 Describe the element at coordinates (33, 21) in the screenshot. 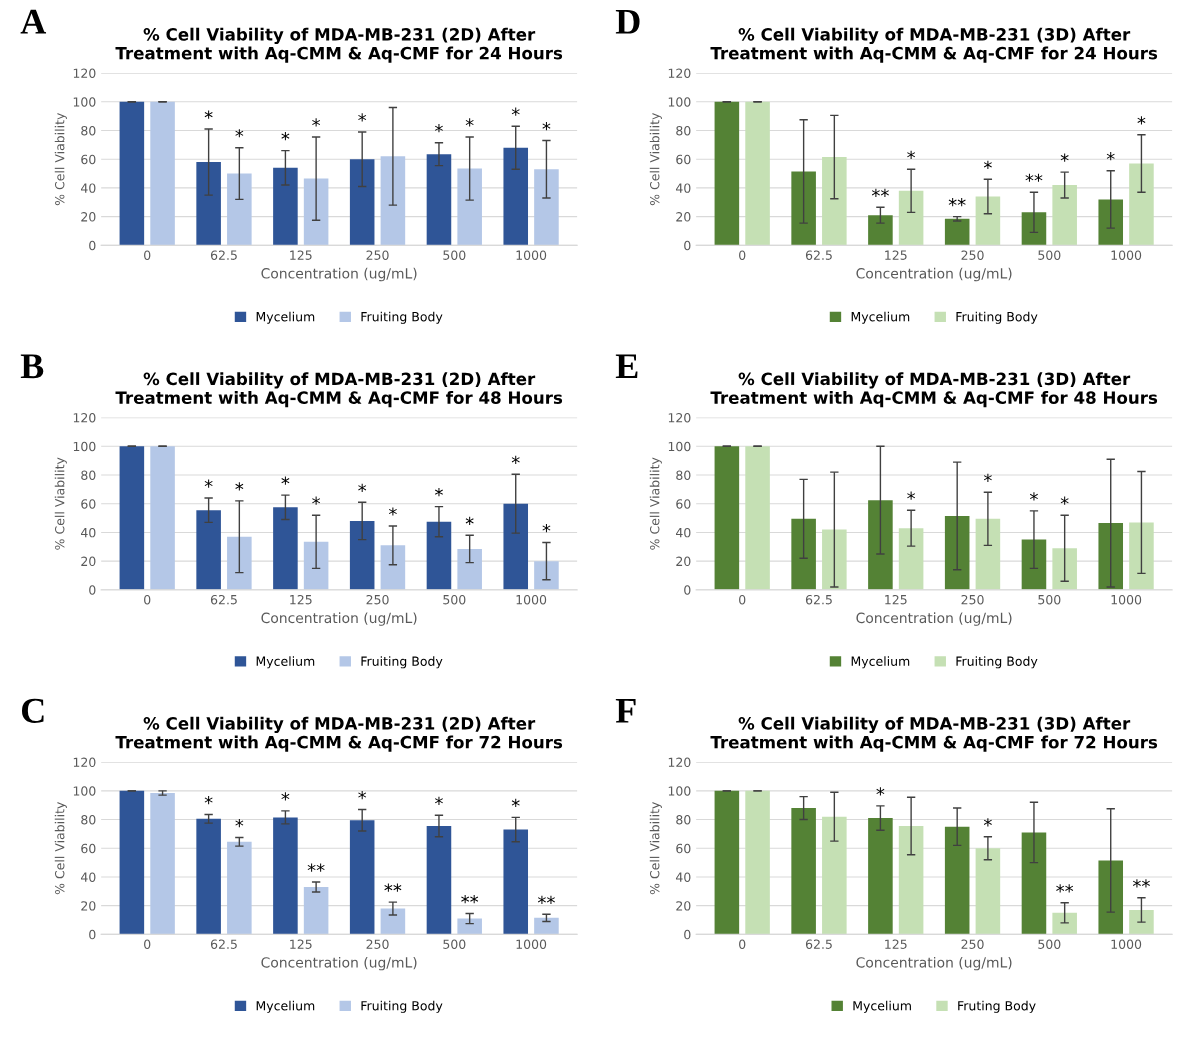

I see `text: A` at that location.